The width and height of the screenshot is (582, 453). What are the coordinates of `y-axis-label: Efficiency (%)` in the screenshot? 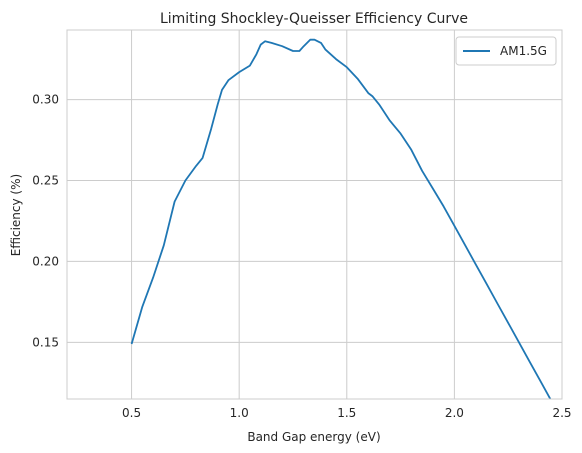 It's located at (16, 215).